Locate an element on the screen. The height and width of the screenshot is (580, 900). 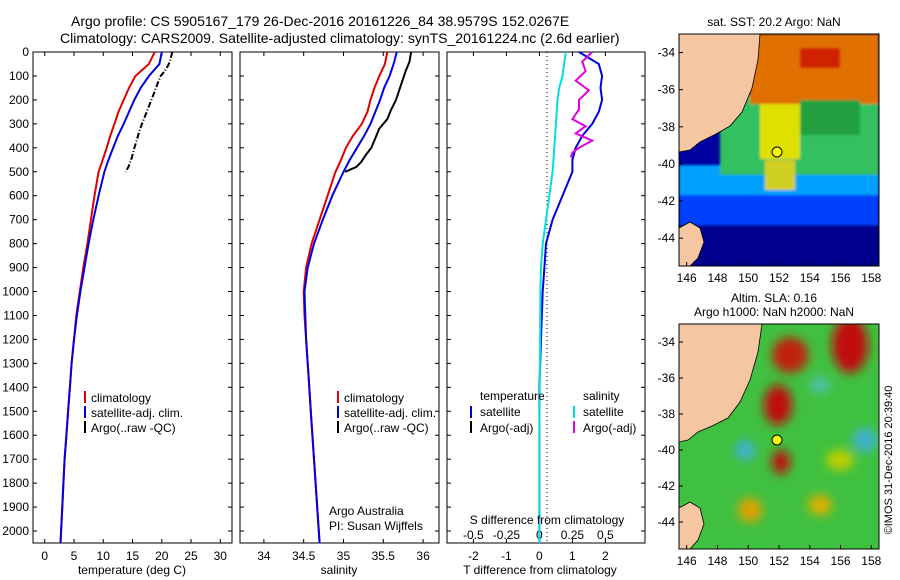
y-tick-label: 600 is located at coordinates (19, 196).